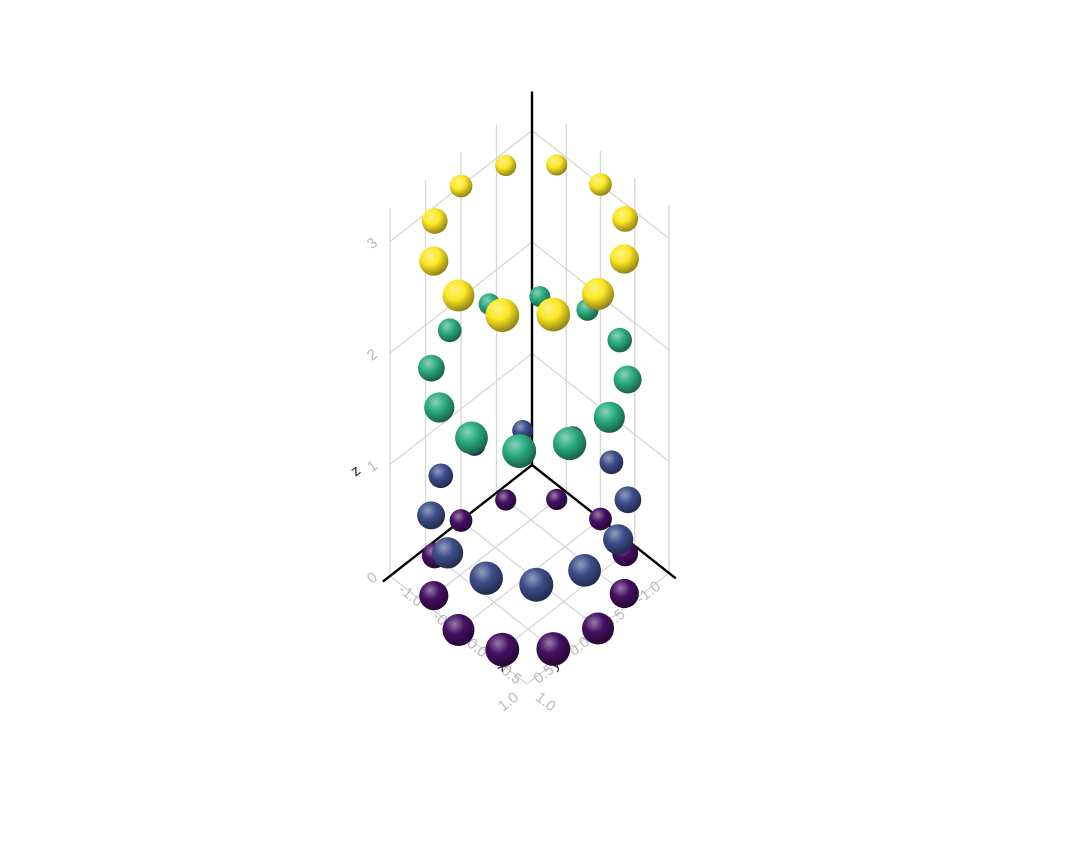  I want to click on data-points, so click(529, 410).